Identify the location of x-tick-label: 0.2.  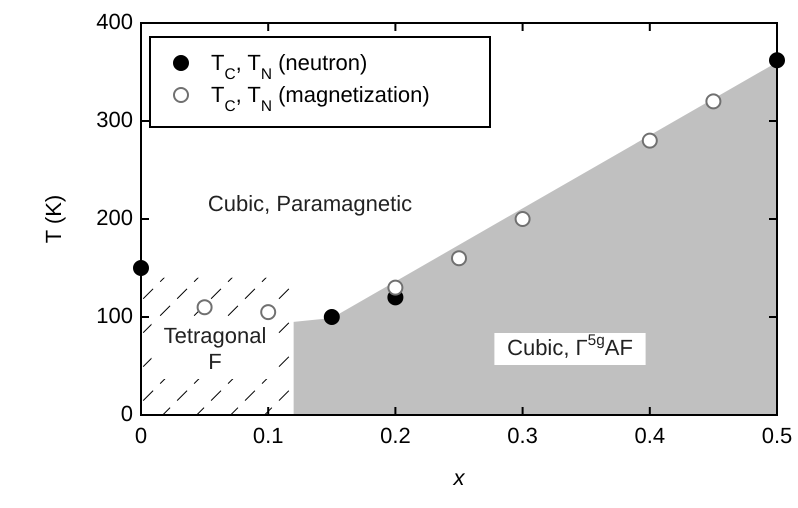
(395, 435).